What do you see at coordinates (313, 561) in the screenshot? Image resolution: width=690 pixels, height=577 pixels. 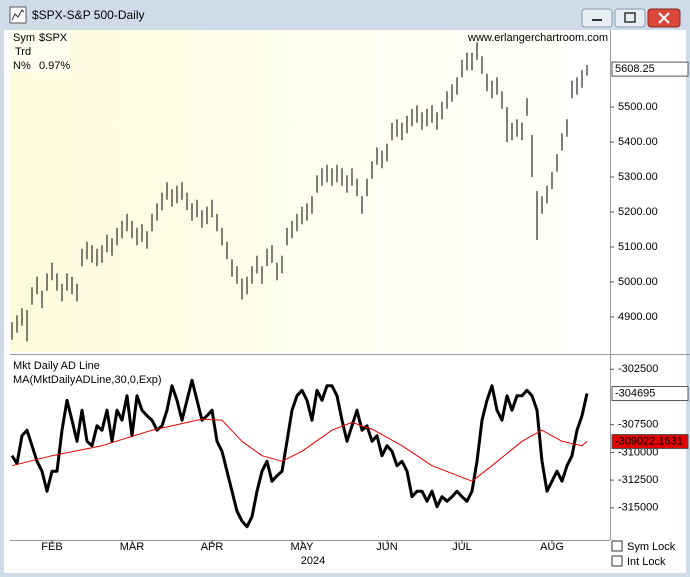 I see `x-axis-label: 2024` at bounding box center [313, 561].